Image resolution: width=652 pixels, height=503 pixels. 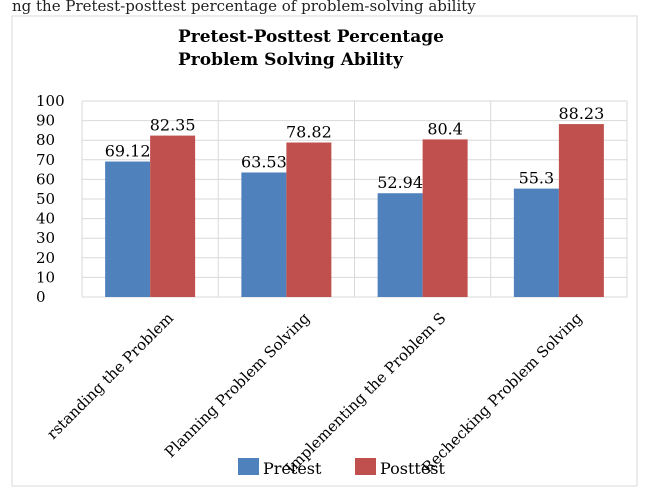 I want to click on y-tick-label: 0, so click(x=41, y=297).